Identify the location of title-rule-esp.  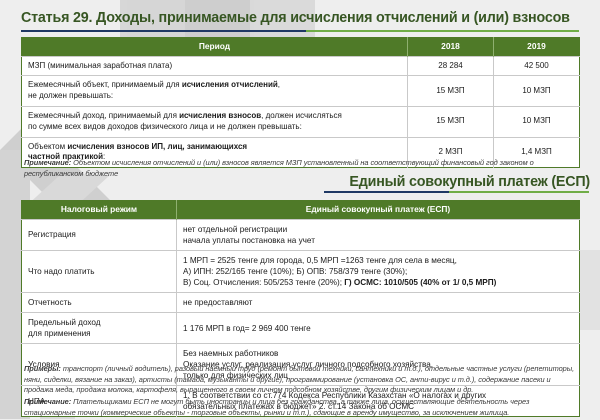
(456, 192).